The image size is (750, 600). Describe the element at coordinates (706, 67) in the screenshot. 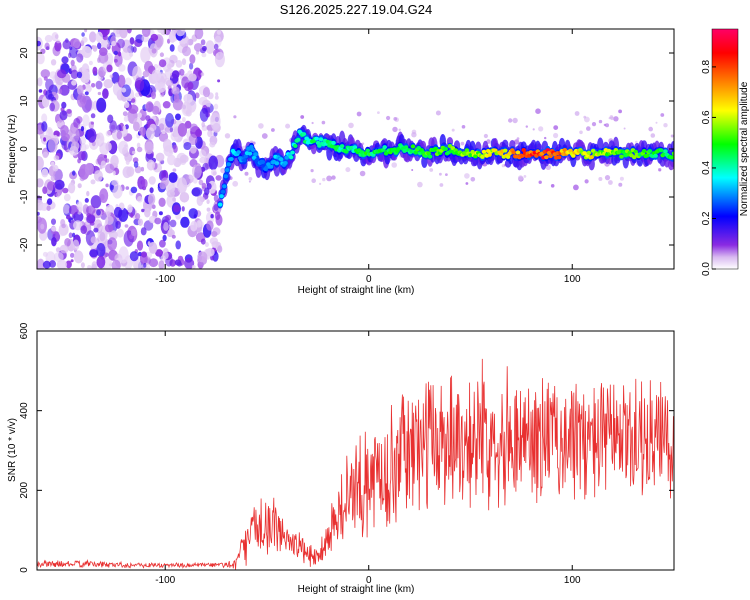

I see `colorbar-tick-label: 0.8` at that location.